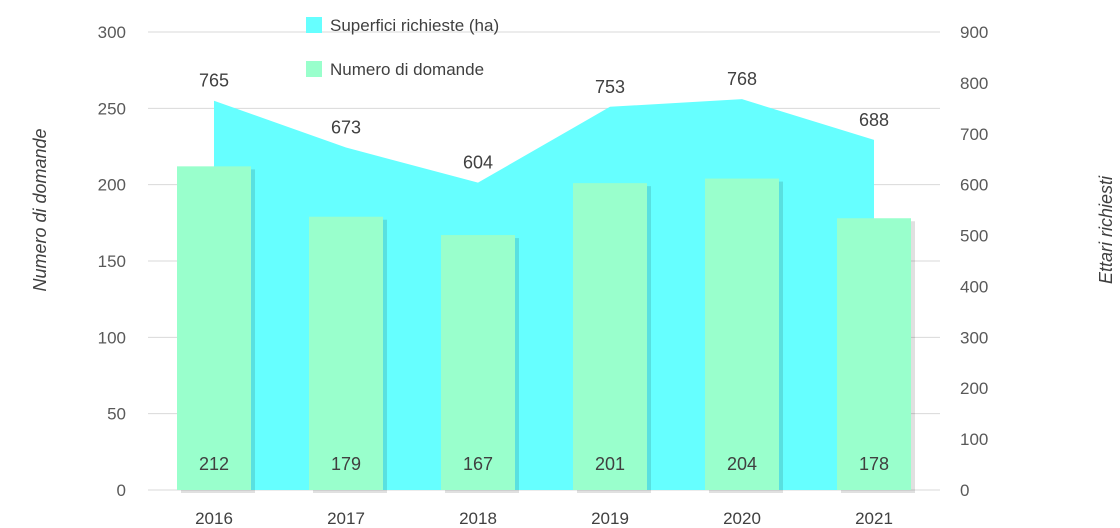 The height and width of the screenshot is (528, 1120). What do you see at coordinates (121, 490) in the screenshot?
I see `left-tick-label: 0` at bounding box center [121, 490].